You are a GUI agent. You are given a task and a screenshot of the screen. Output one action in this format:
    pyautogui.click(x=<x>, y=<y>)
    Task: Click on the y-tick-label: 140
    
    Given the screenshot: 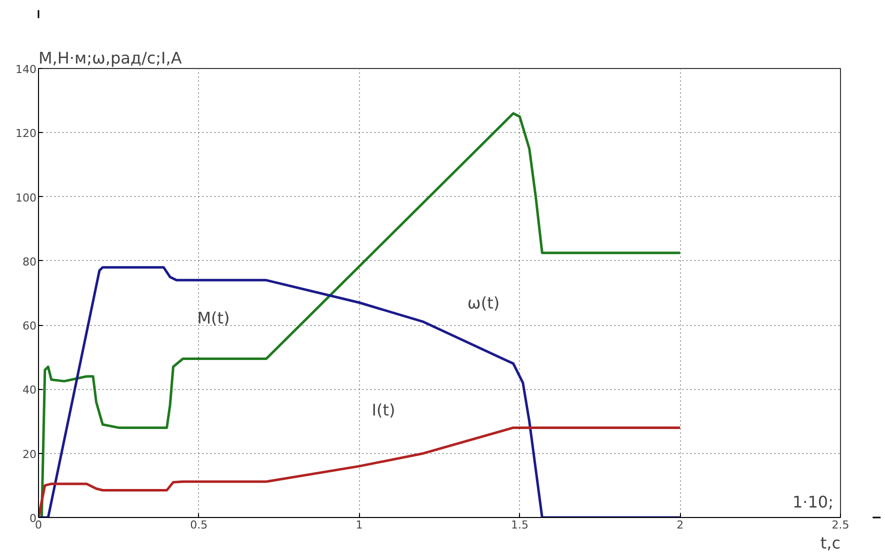 What is the action you would take?
    pyautogui.click(x=26, y=69)
    